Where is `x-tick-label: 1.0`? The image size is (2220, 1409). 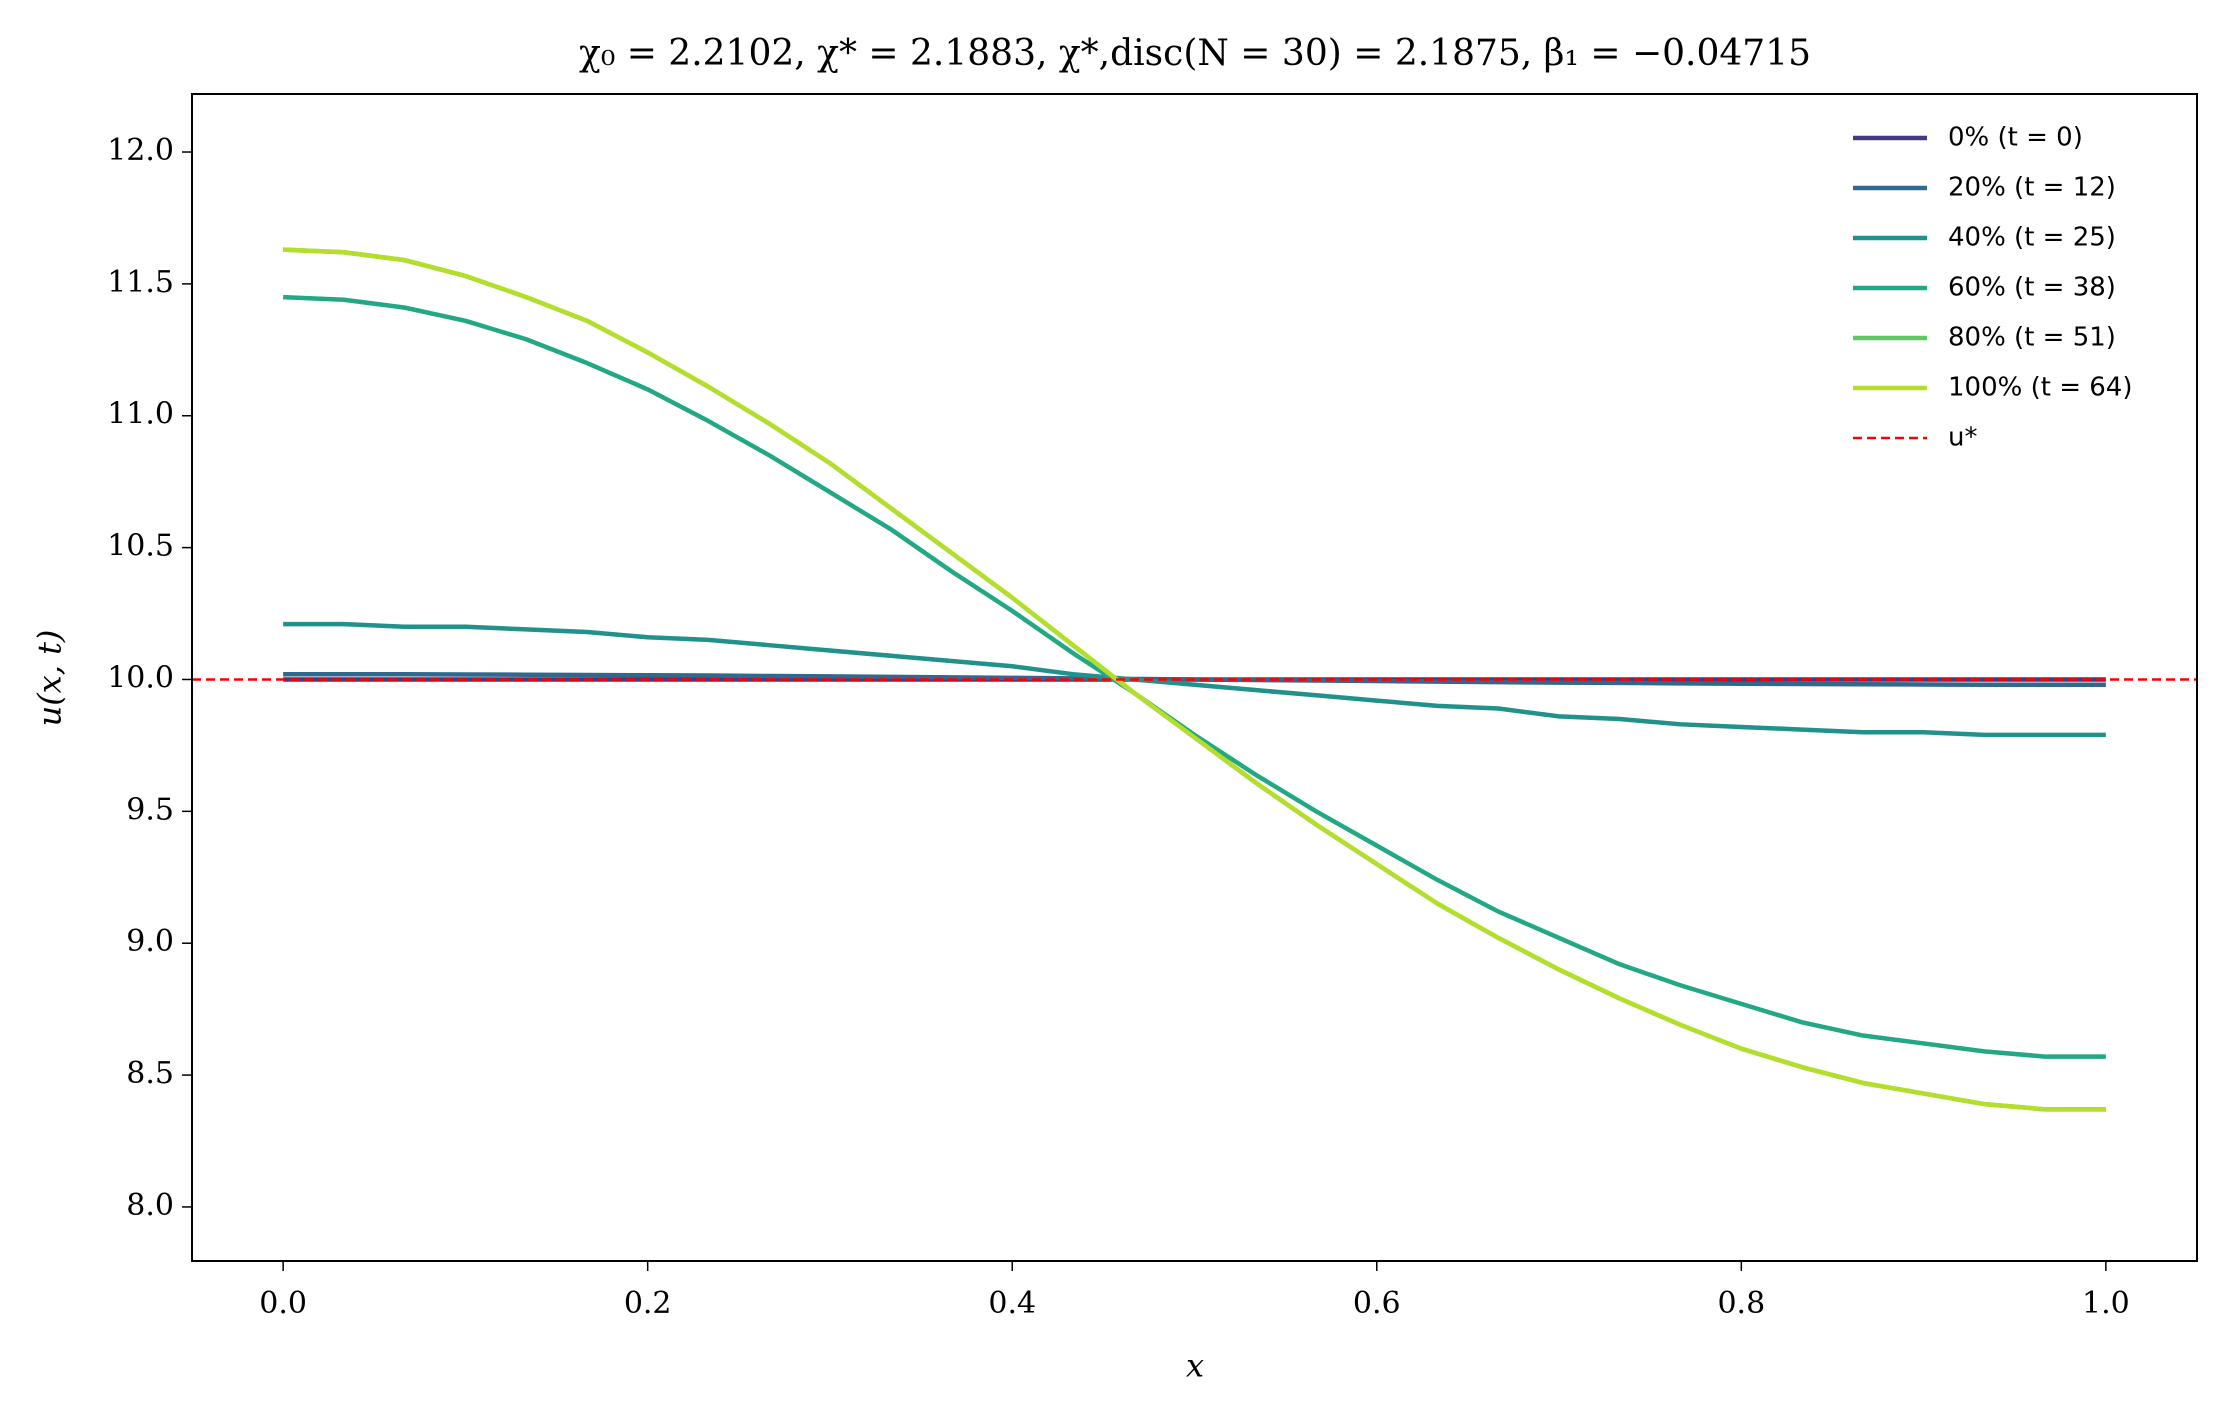
x-tick-label: 1.0 is located at coordinates (2106, 1303).